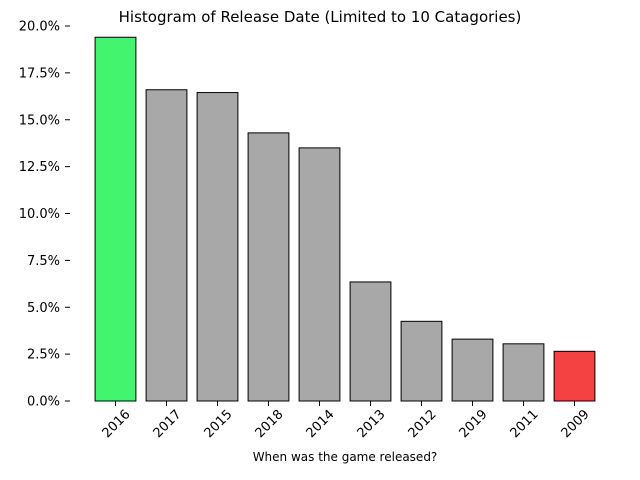 The width and height of the screenshot is (640, 480). Describe the element at coordinates (319, 274) in the screenshot. I see `bar-2014` at that location.